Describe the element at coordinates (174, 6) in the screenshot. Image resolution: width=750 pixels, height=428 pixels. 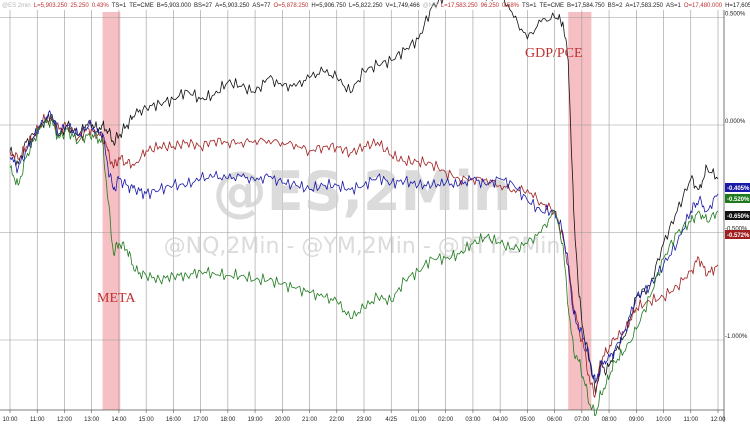
I see `header-segment: B=5,903.000` at that location.